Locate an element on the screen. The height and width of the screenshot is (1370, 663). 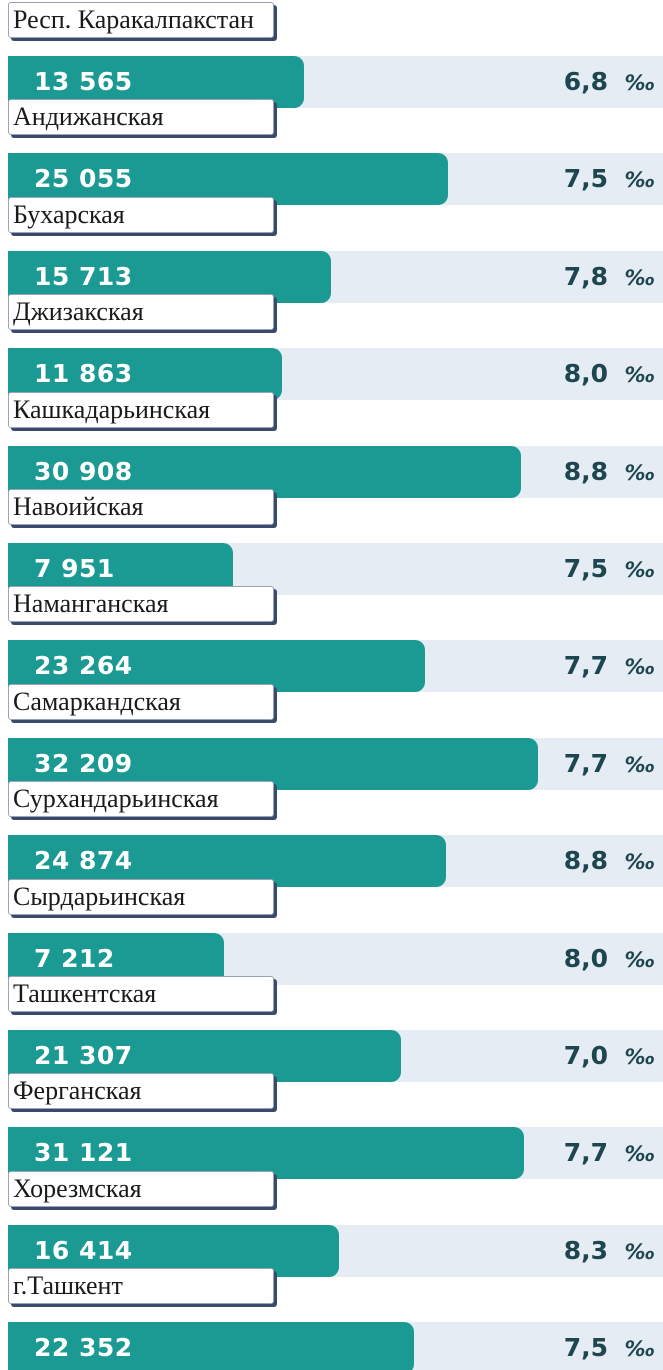
region-label: Ташкентская is located at coordinates (141, 994).